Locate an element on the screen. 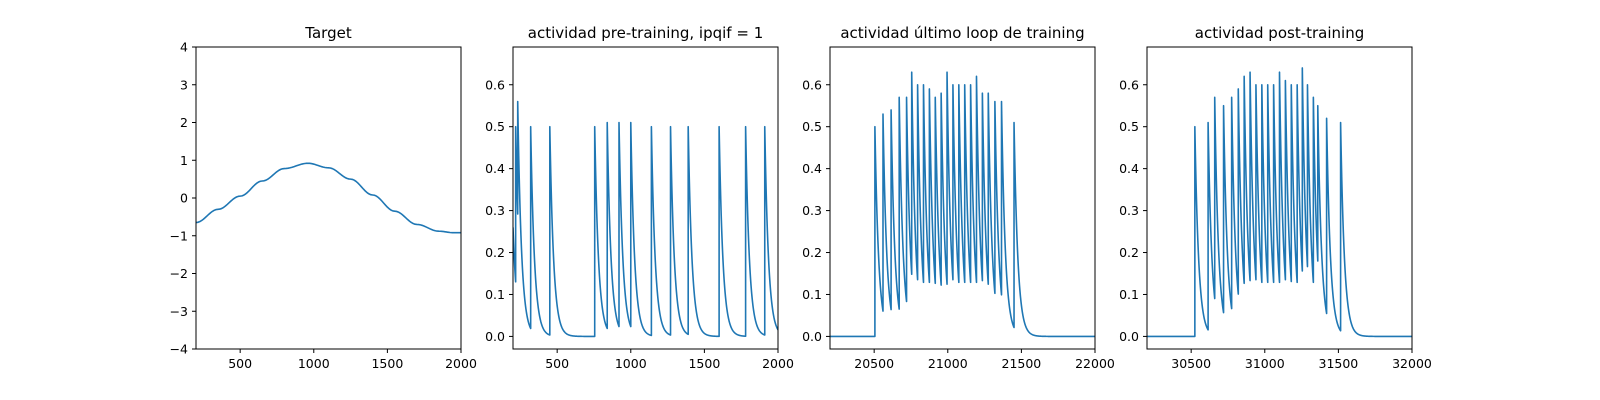 The image size is (1600, 400). y-tick-label: −4 is located at coordinates (179, 349).